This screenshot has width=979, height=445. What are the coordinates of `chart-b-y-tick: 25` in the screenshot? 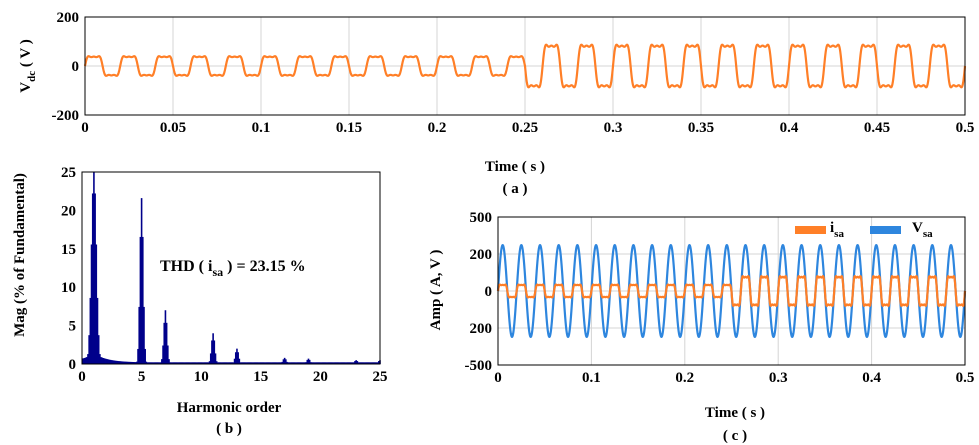 It's located at (68, 173).